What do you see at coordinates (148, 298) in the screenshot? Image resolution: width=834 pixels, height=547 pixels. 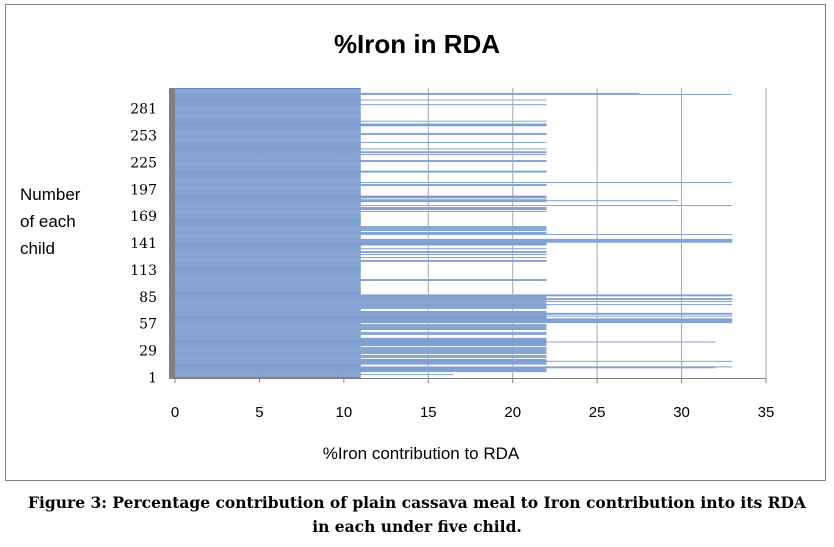 I see `y-tick-label: 85` at bounding box center [148, 298].